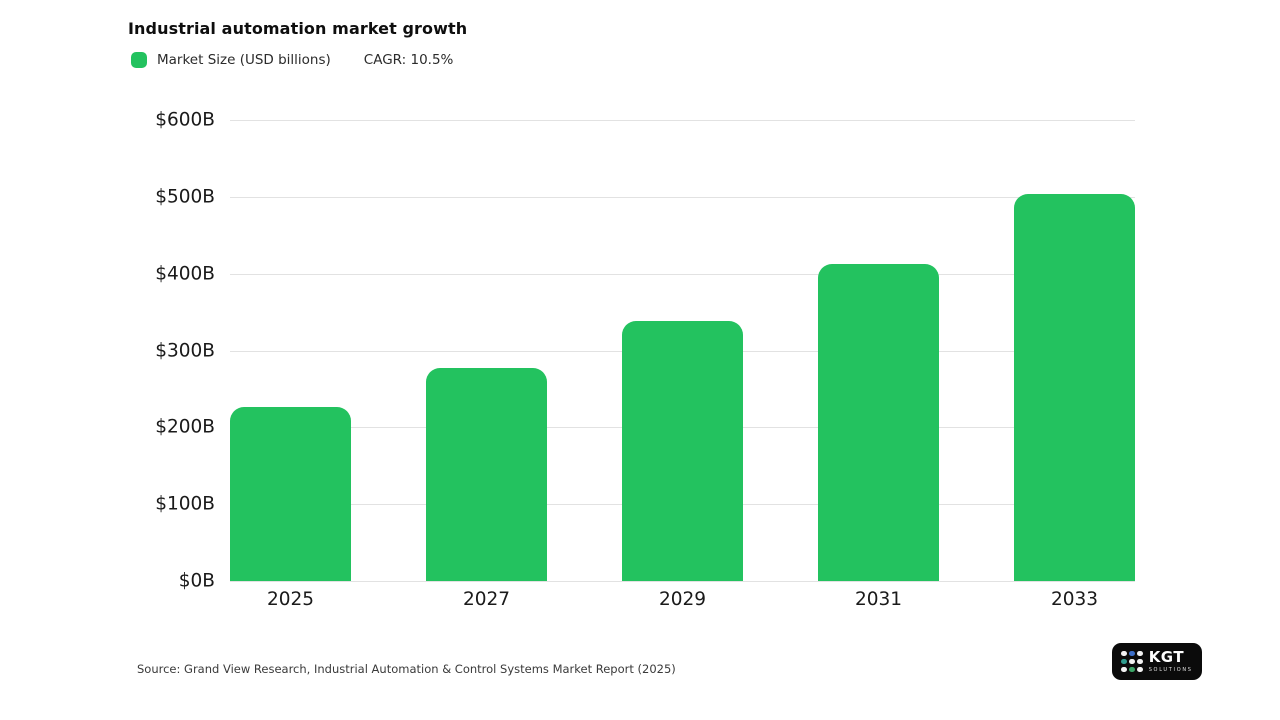 Image resolution: width=1280 pixels, height=720 pixels. Describe the element at coordinates (298, 28) in the screenshot. I see `chart-title: Industrial automation market growth` at that location.